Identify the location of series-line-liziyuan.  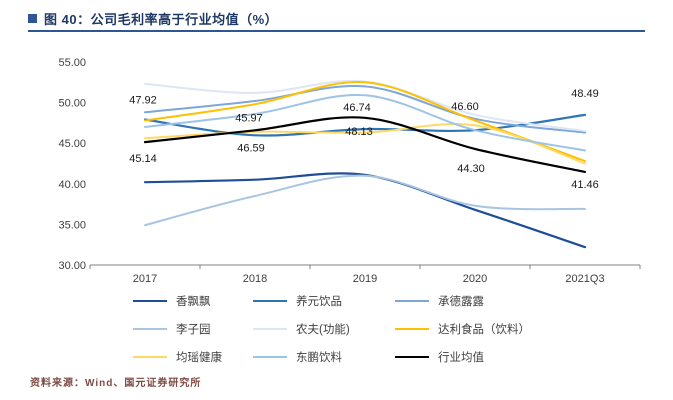
(365, 200).